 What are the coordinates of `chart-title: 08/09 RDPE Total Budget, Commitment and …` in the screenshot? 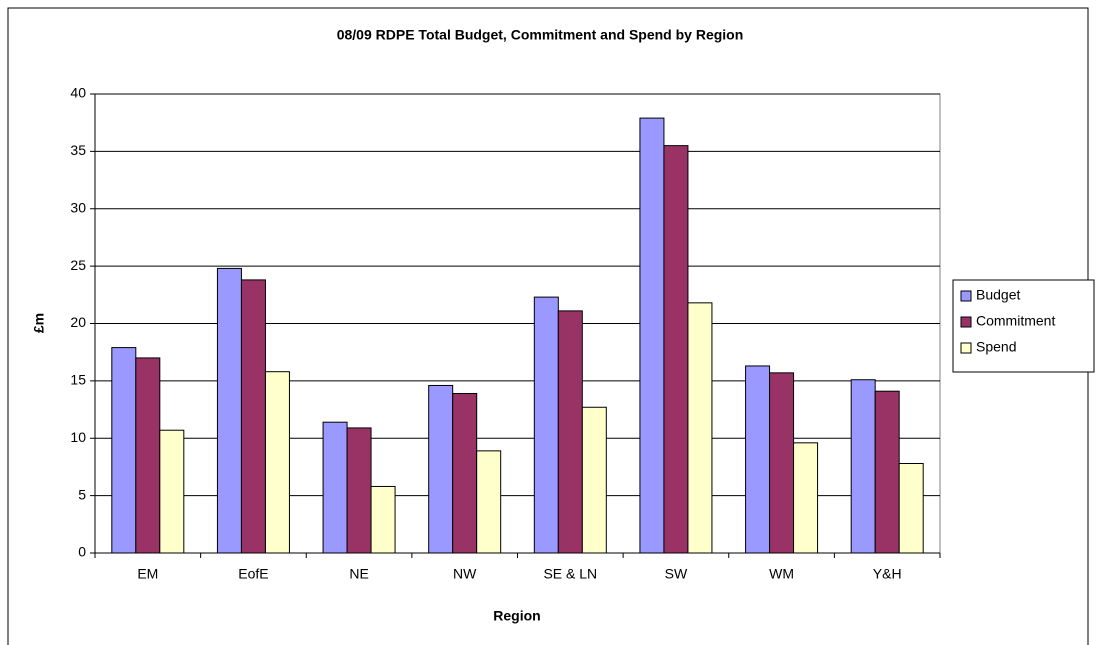 It's located at (540, 35).